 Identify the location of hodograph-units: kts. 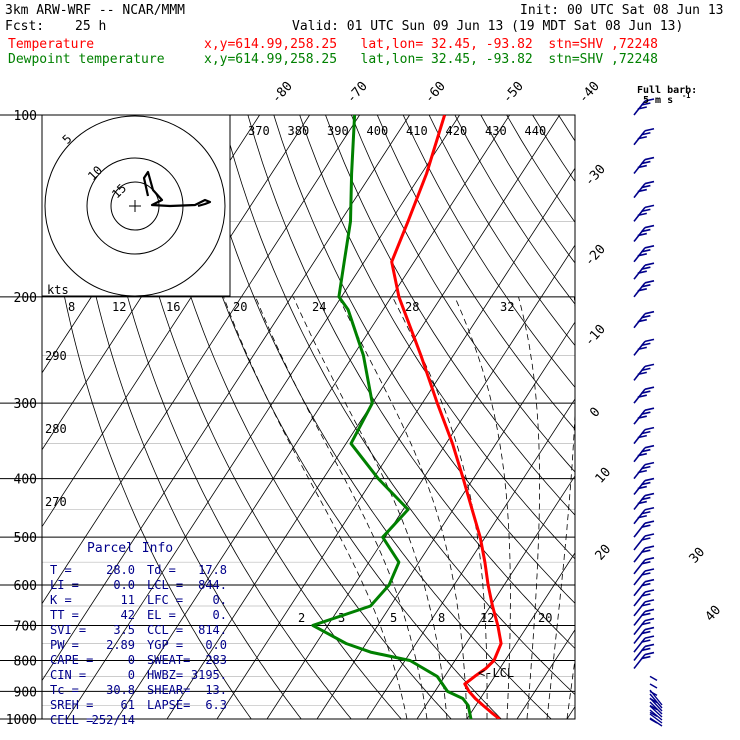
(58, 290).